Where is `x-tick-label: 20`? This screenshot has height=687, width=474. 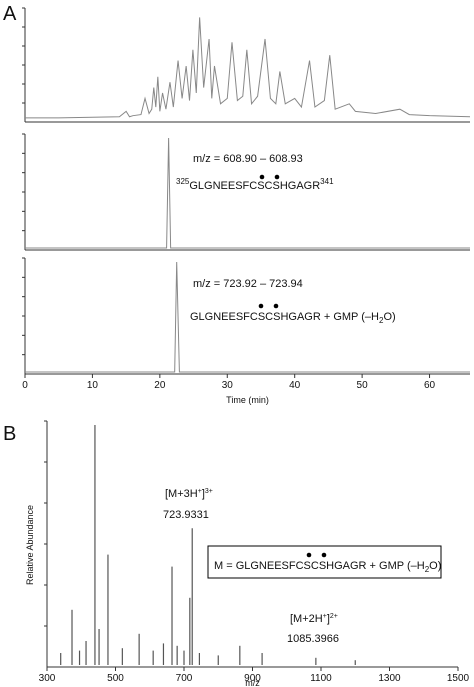 x-tick-label: 20 is located at coordinates (160, 385).